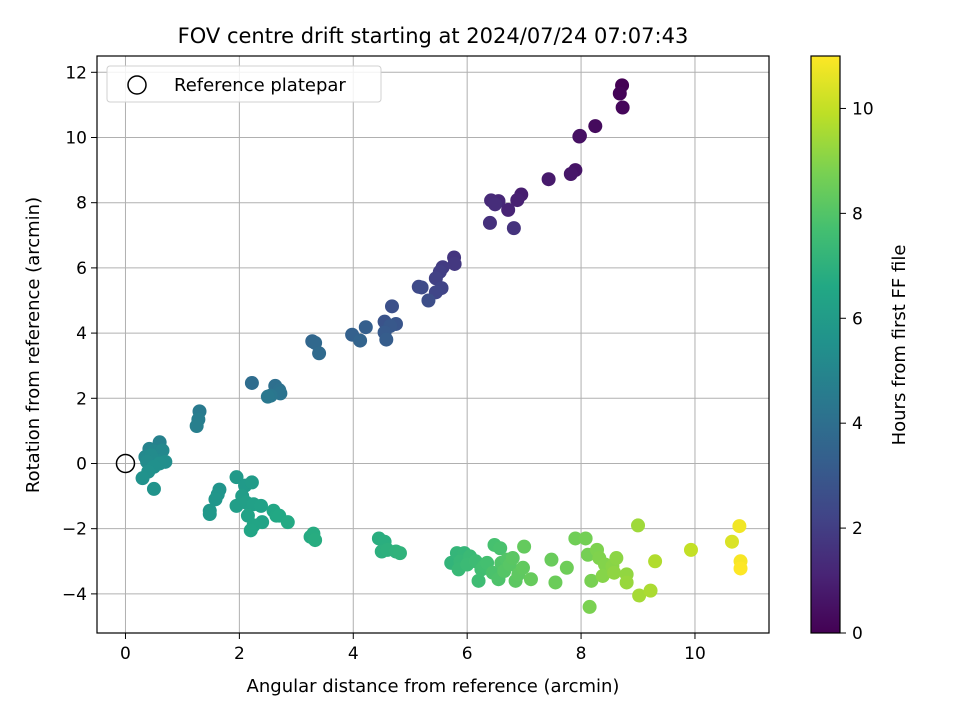 Image resolution: width=960 pixels, height=720 pixels. I want to click on legend-entry-reference: Reference platepar, so click(260, 85).